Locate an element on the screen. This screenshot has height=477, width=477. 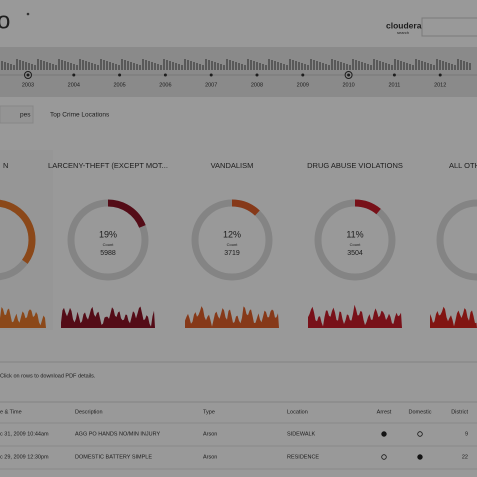
timeline-band is located at coordinates (238, 72).